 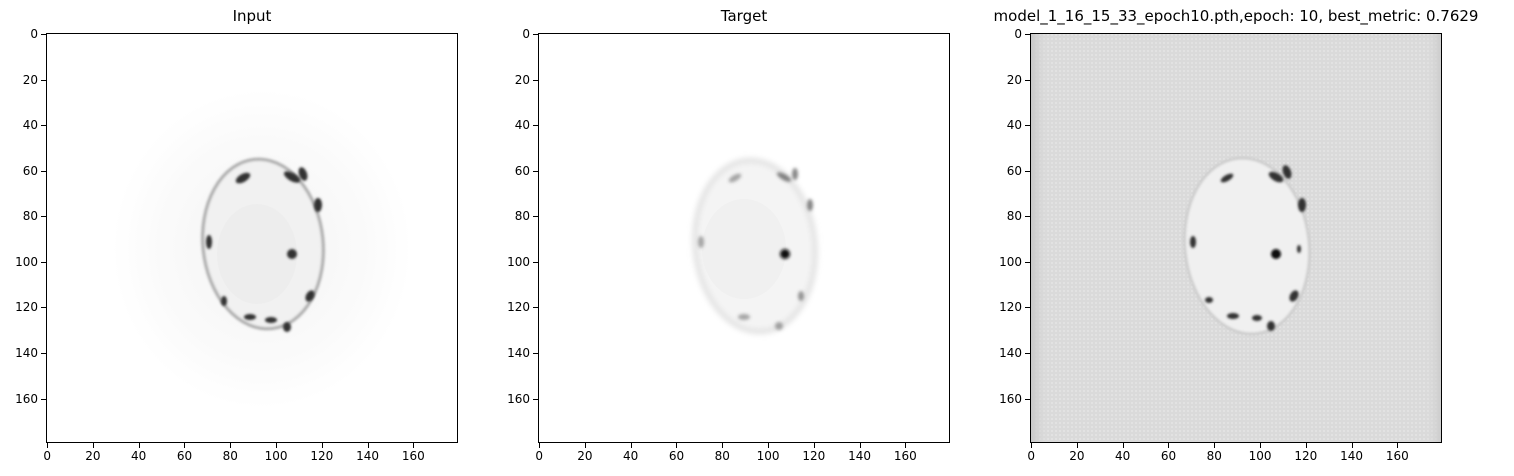 I want to click on x-tick-label: 140, so click(x=860, y=456).